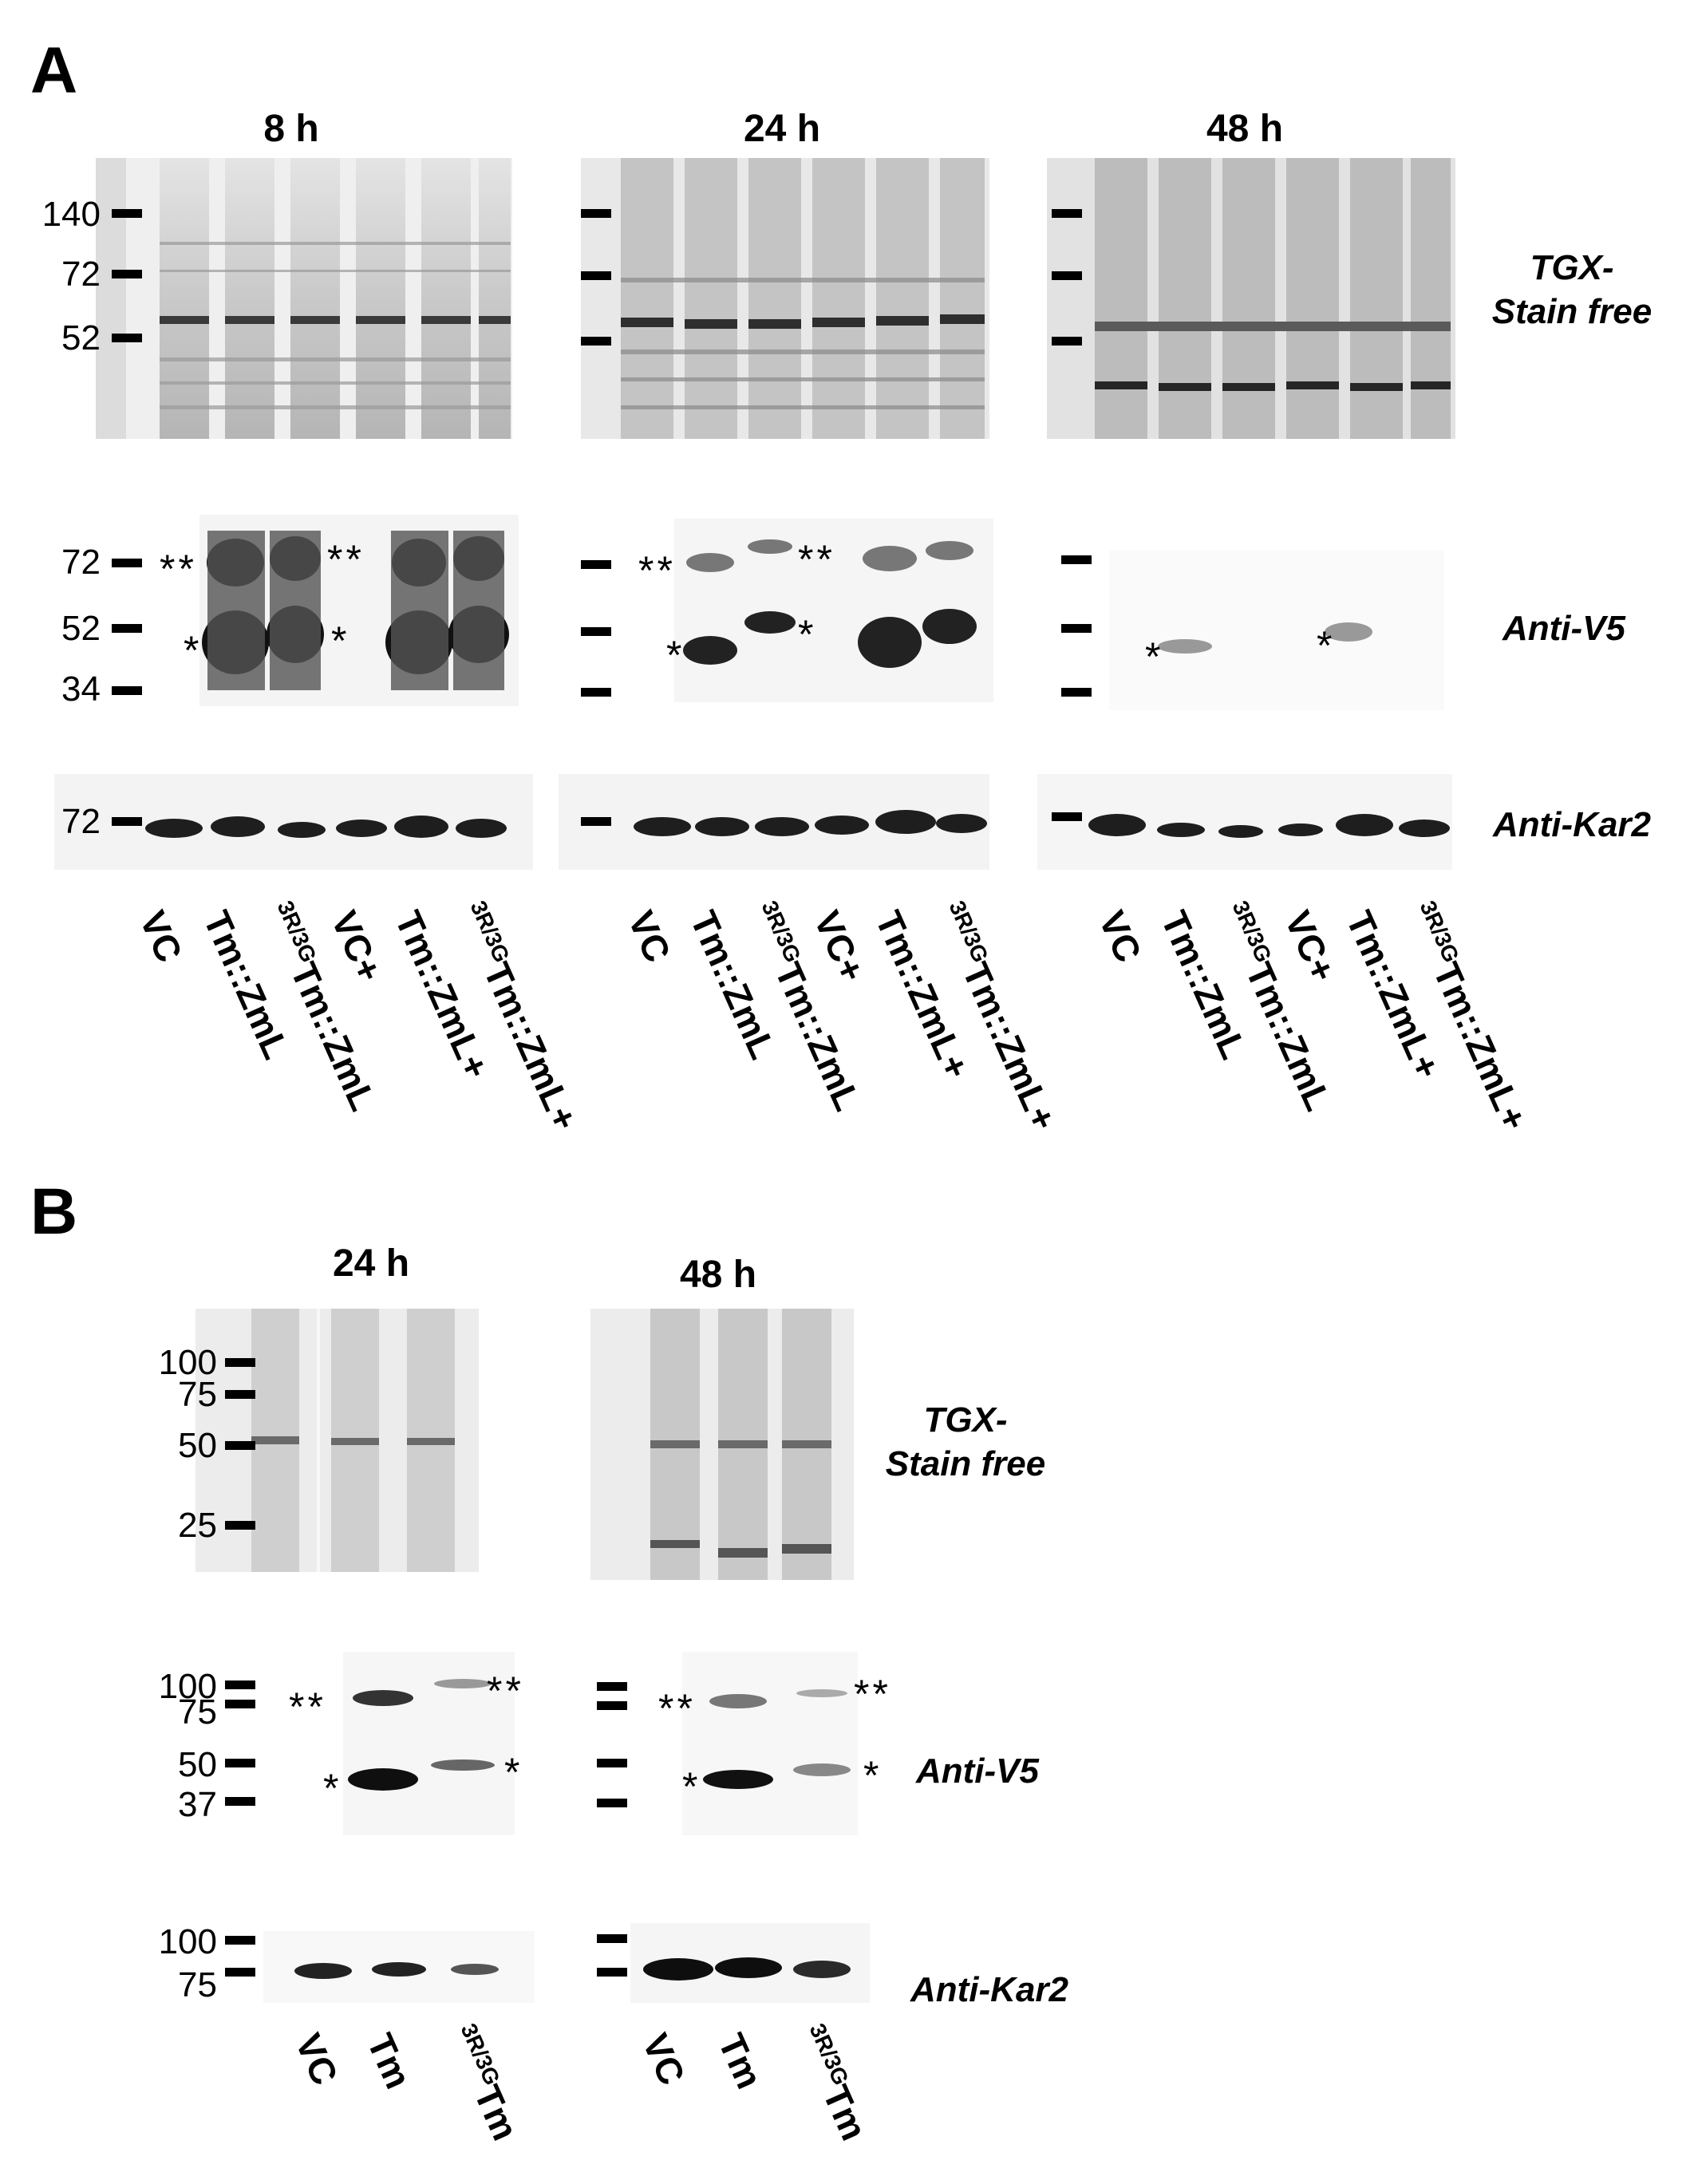 This screenshot has width=1698, height=2184. Describe the element at coordinates (1245, 129) in the screenshot. I see `panel-a-timepoint-48h: 48 h` at that location.